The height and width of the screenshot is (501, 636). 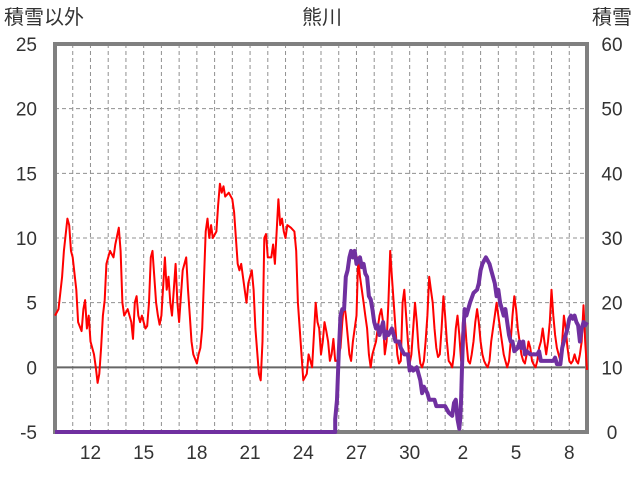 I want to click on x-tick-label: 5, so click(x=516, y=453).